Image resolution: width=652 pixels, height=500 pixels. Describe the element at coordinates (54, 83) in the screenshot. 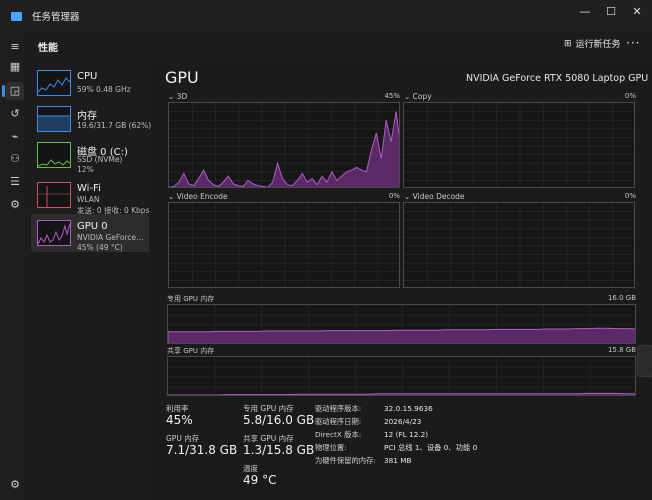

I see `cpu-thumbnail` at that location.